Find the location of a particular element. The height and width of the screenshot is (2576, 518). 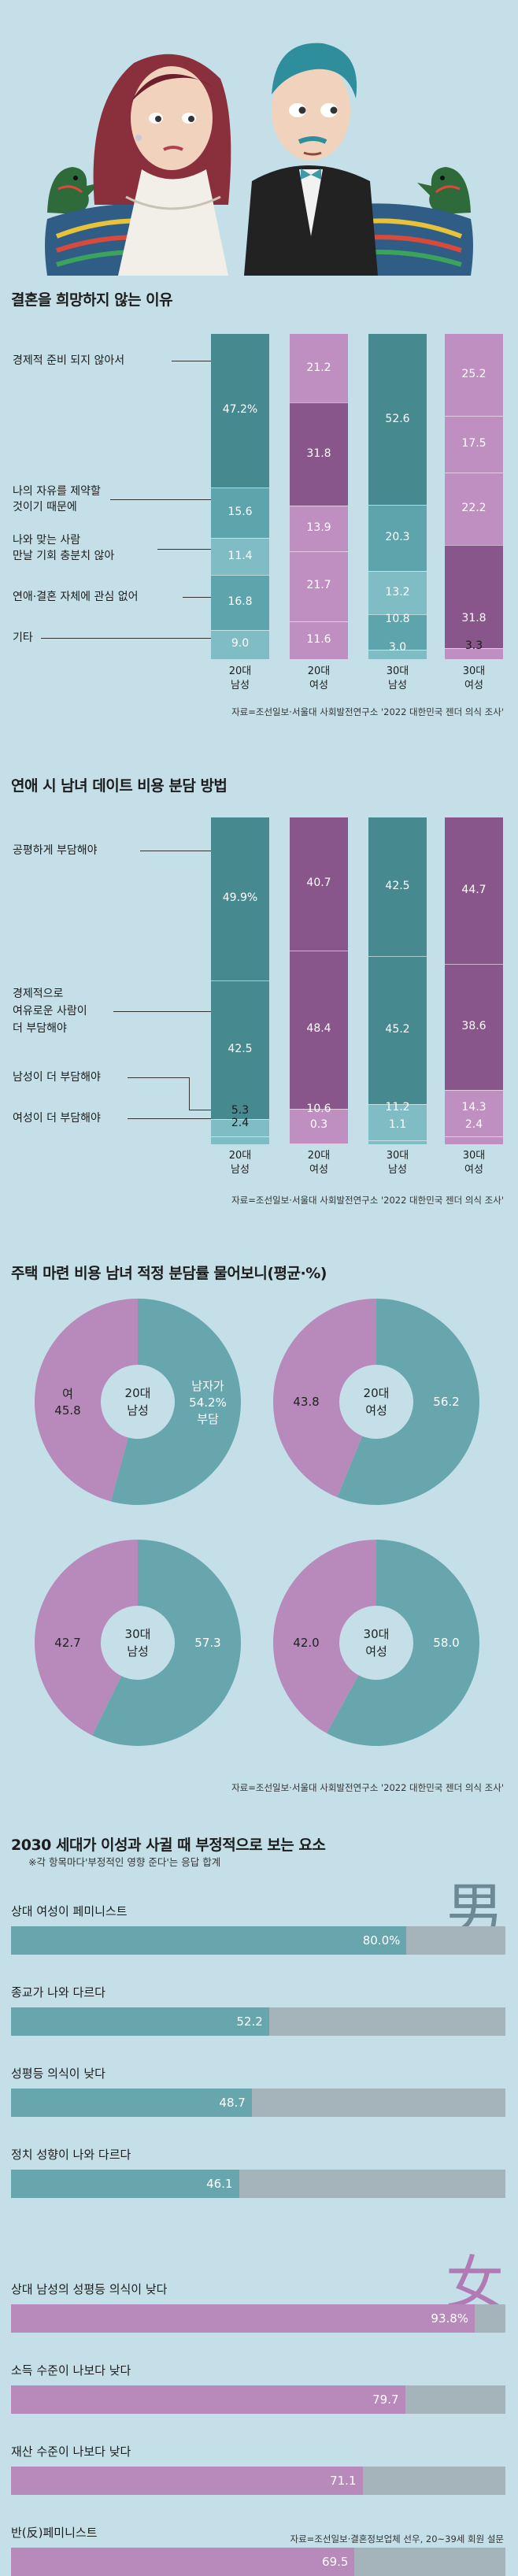

bar-segment-col1-seg3 is located at coordinates (319, 586).